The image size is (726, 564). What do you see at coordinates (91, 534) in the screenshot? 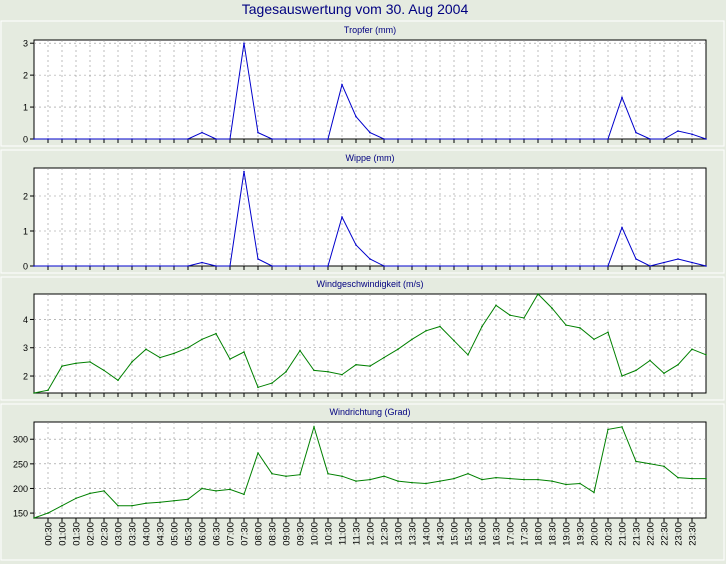
I see `x-tick-label: 02:00` at bounding box center [91, 534].